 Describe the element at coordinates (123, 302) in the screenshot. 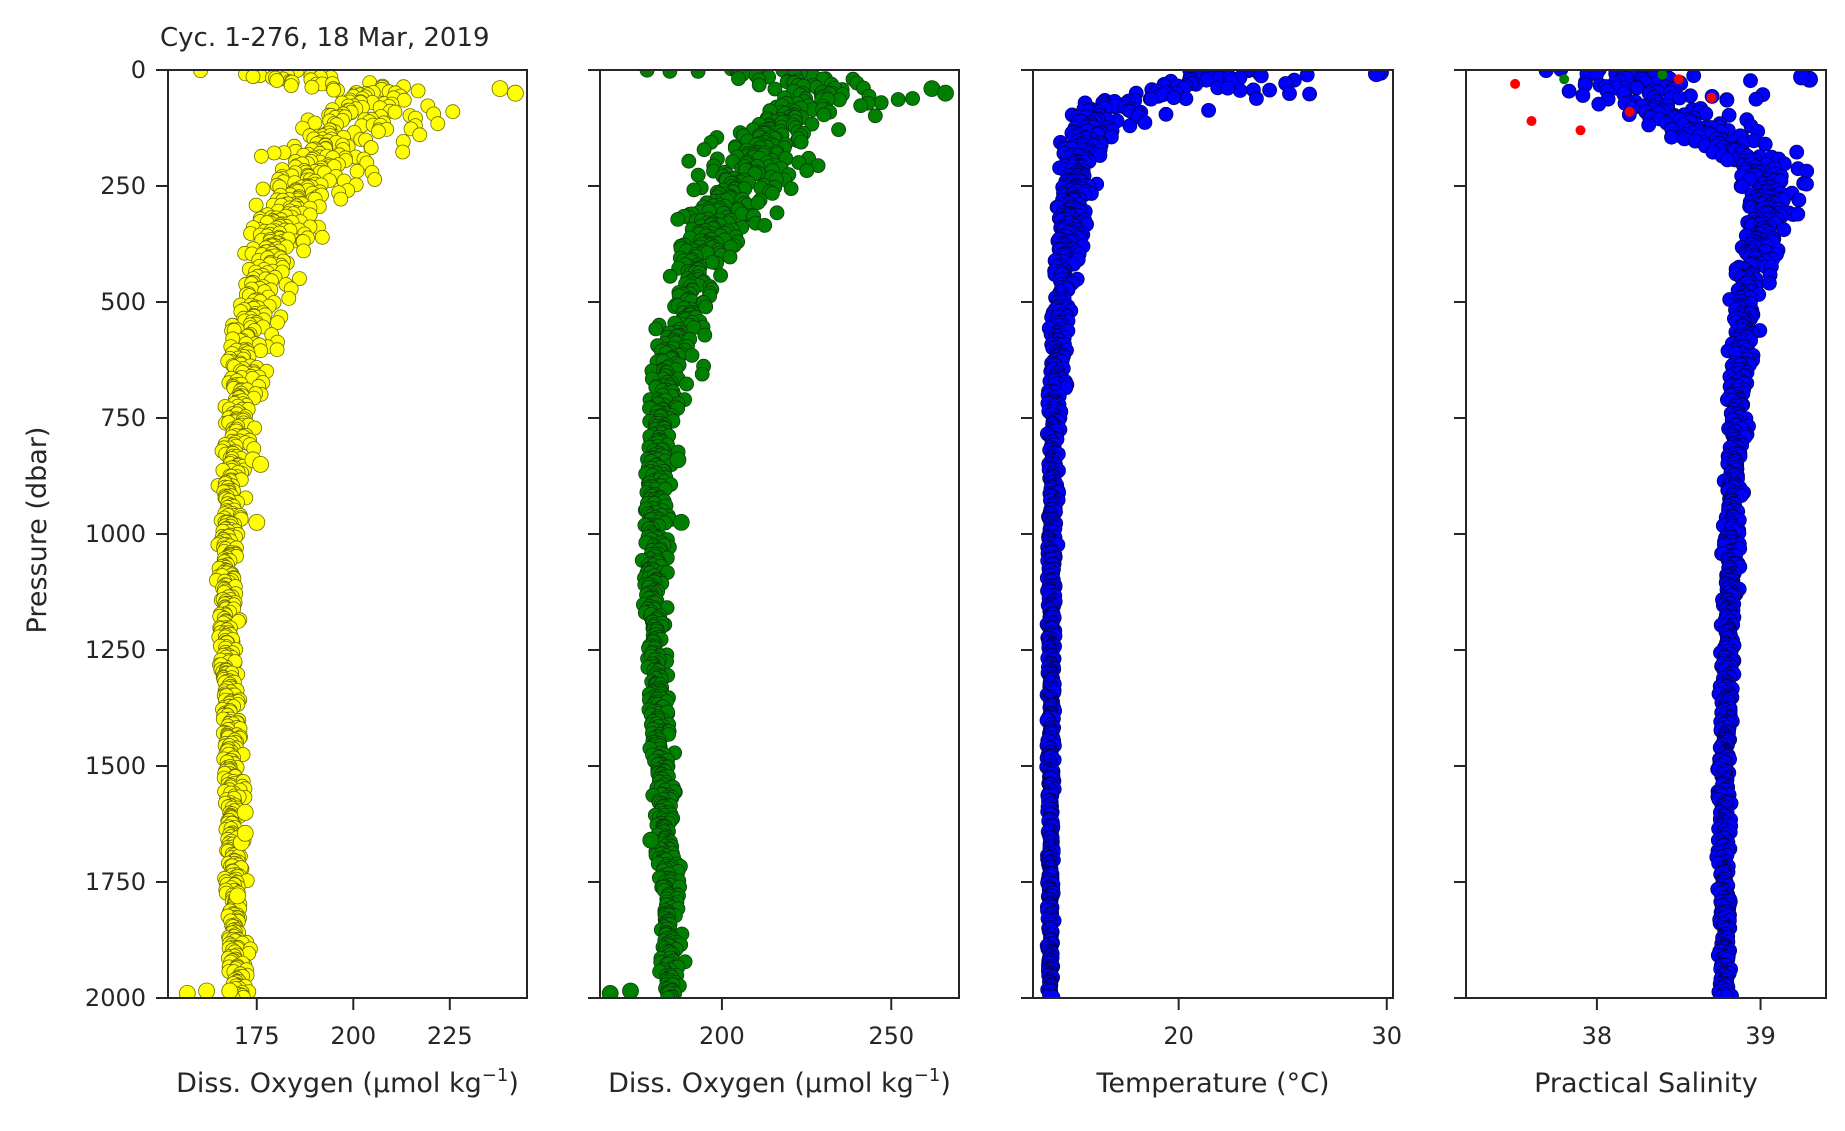

I see `y-tick-label: 500` at that location.